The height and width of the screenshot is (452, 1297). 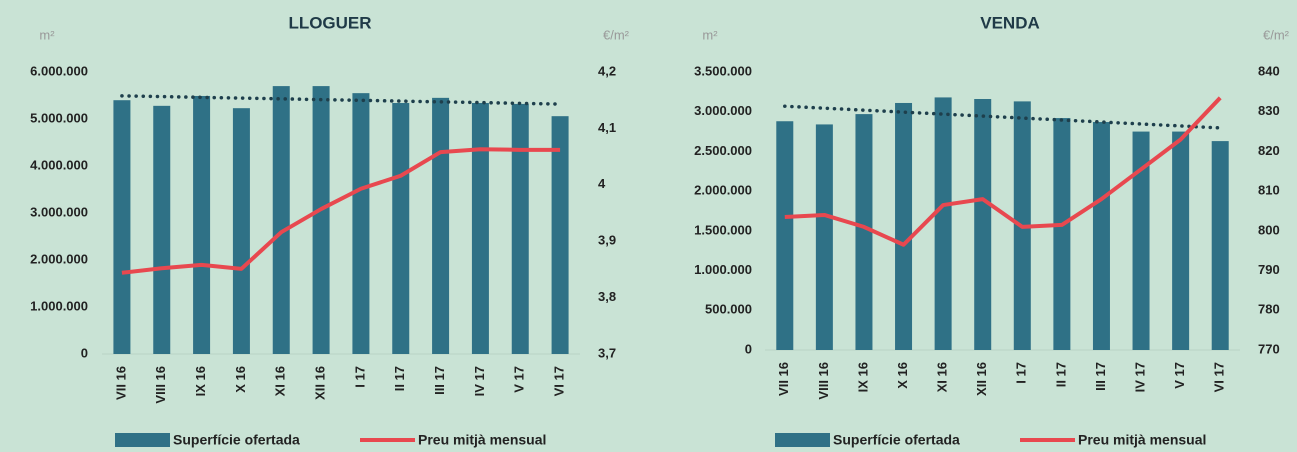 I want to click on y-tick-label: 2.500.000, so click(x=723, y=150).